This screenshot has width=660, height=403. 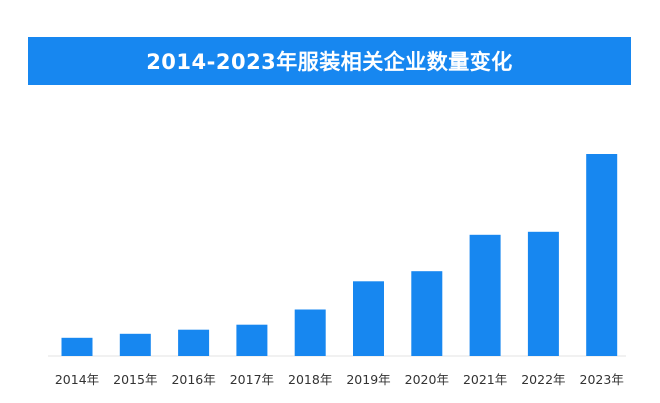 What do you see at coordinates (602, 379) in the screenshot?
I see `x-tick-label: 2023年` at bounding box center [602, 379].